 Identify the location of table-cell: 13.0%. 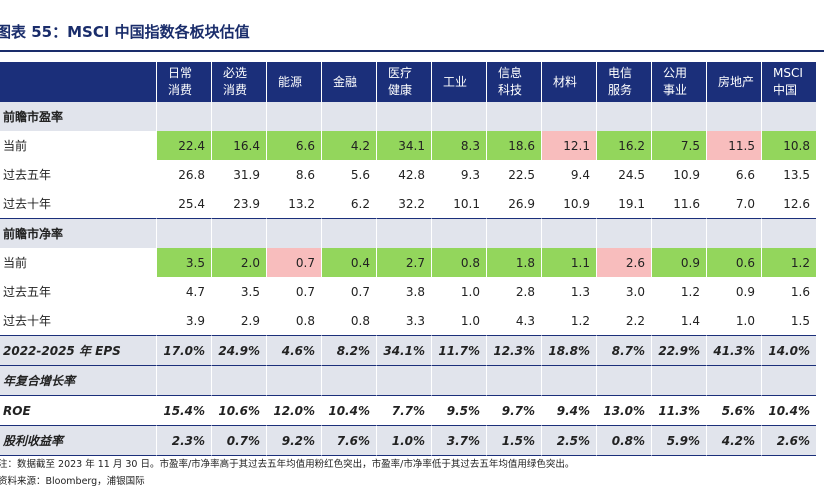
(623, 411).